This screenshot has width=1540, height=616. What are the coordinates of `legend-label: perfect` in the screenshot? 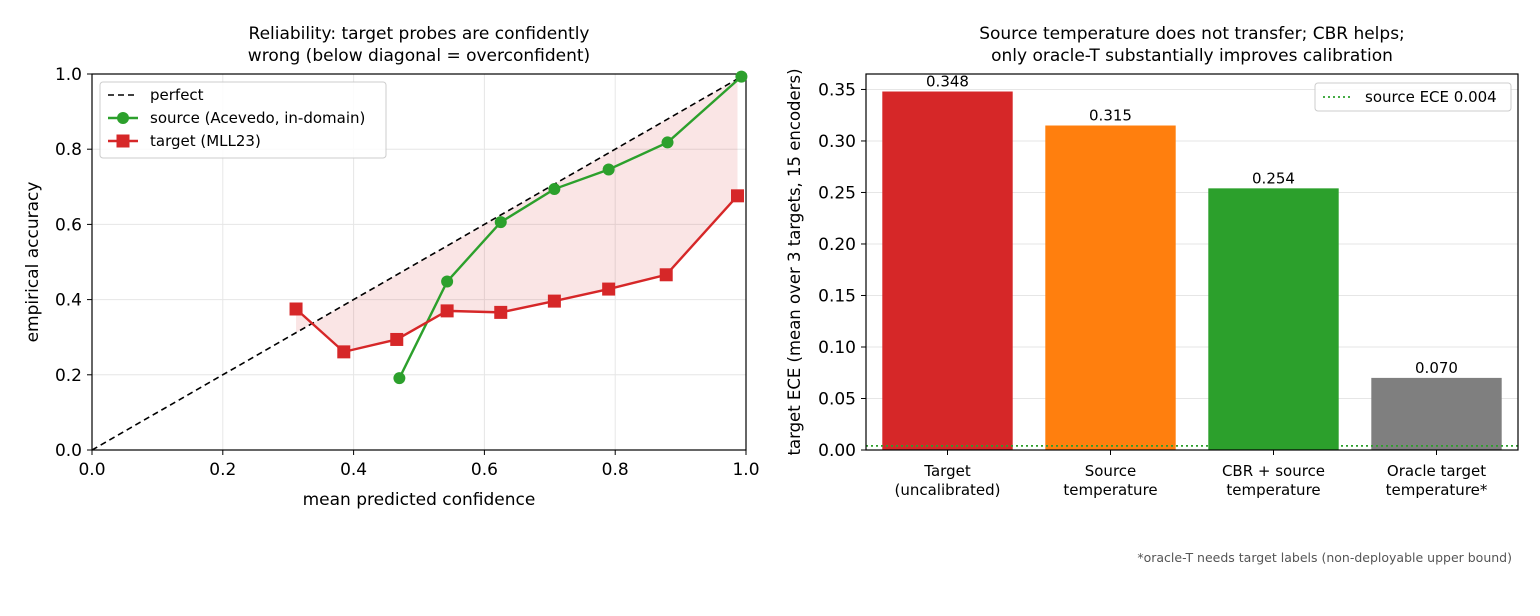 It's located at (177, 95).